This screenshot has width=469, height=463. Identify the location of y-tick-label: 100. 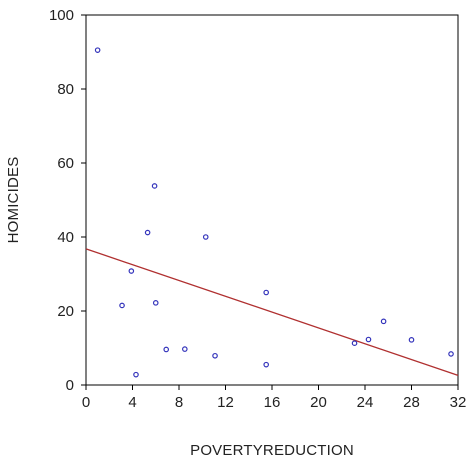
(61, 15).